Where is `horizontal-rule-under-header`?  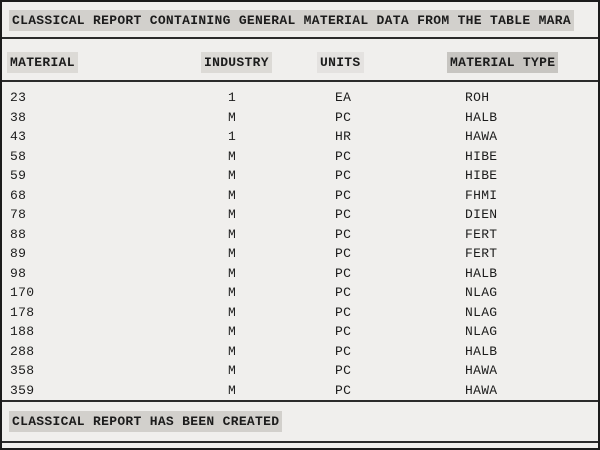
horizontal-rule-under-header is located at coordinates (300, 81).